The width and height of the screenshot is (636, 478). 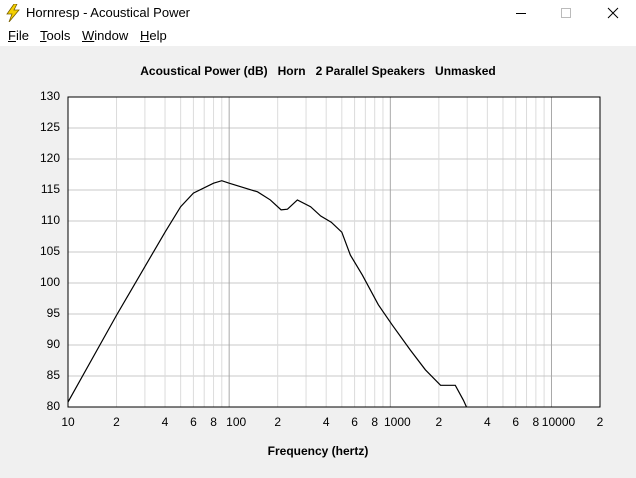 What do you see at coordinates (50, 127) in the screenshot?
I see `y-tick-label: 125` at bounding box center [50, 127].